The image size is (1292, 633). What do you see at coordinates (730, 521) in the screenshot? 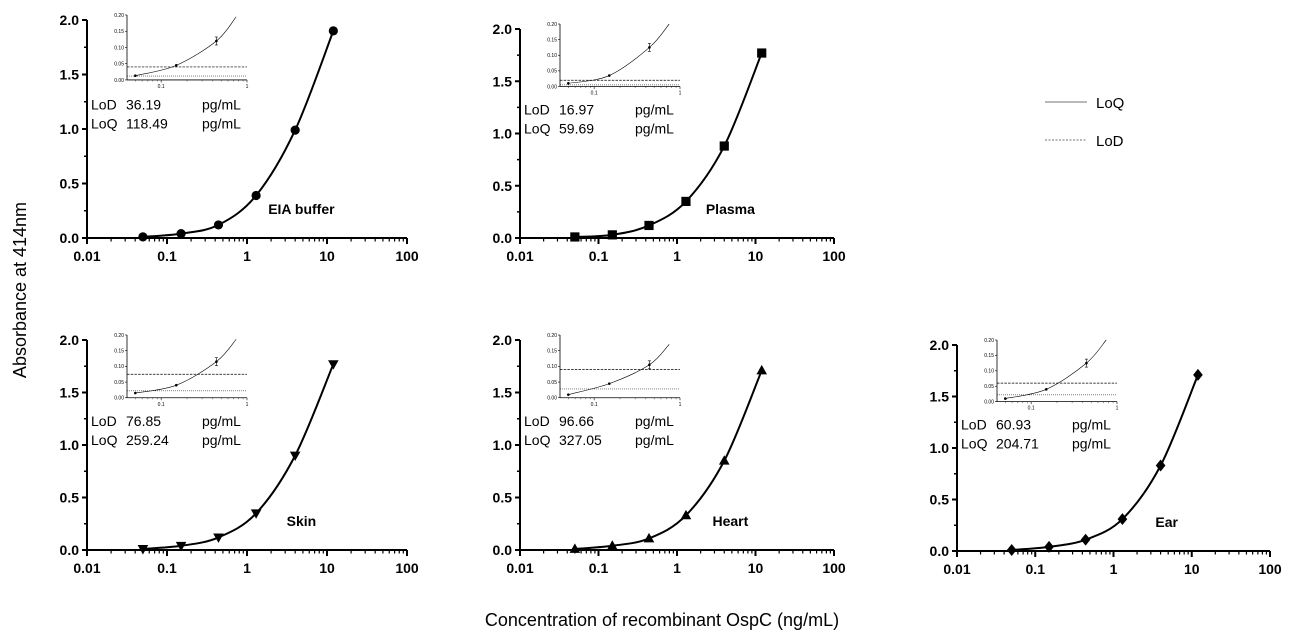
I see `sample-label: Heart` at bounding box center [730, 521].